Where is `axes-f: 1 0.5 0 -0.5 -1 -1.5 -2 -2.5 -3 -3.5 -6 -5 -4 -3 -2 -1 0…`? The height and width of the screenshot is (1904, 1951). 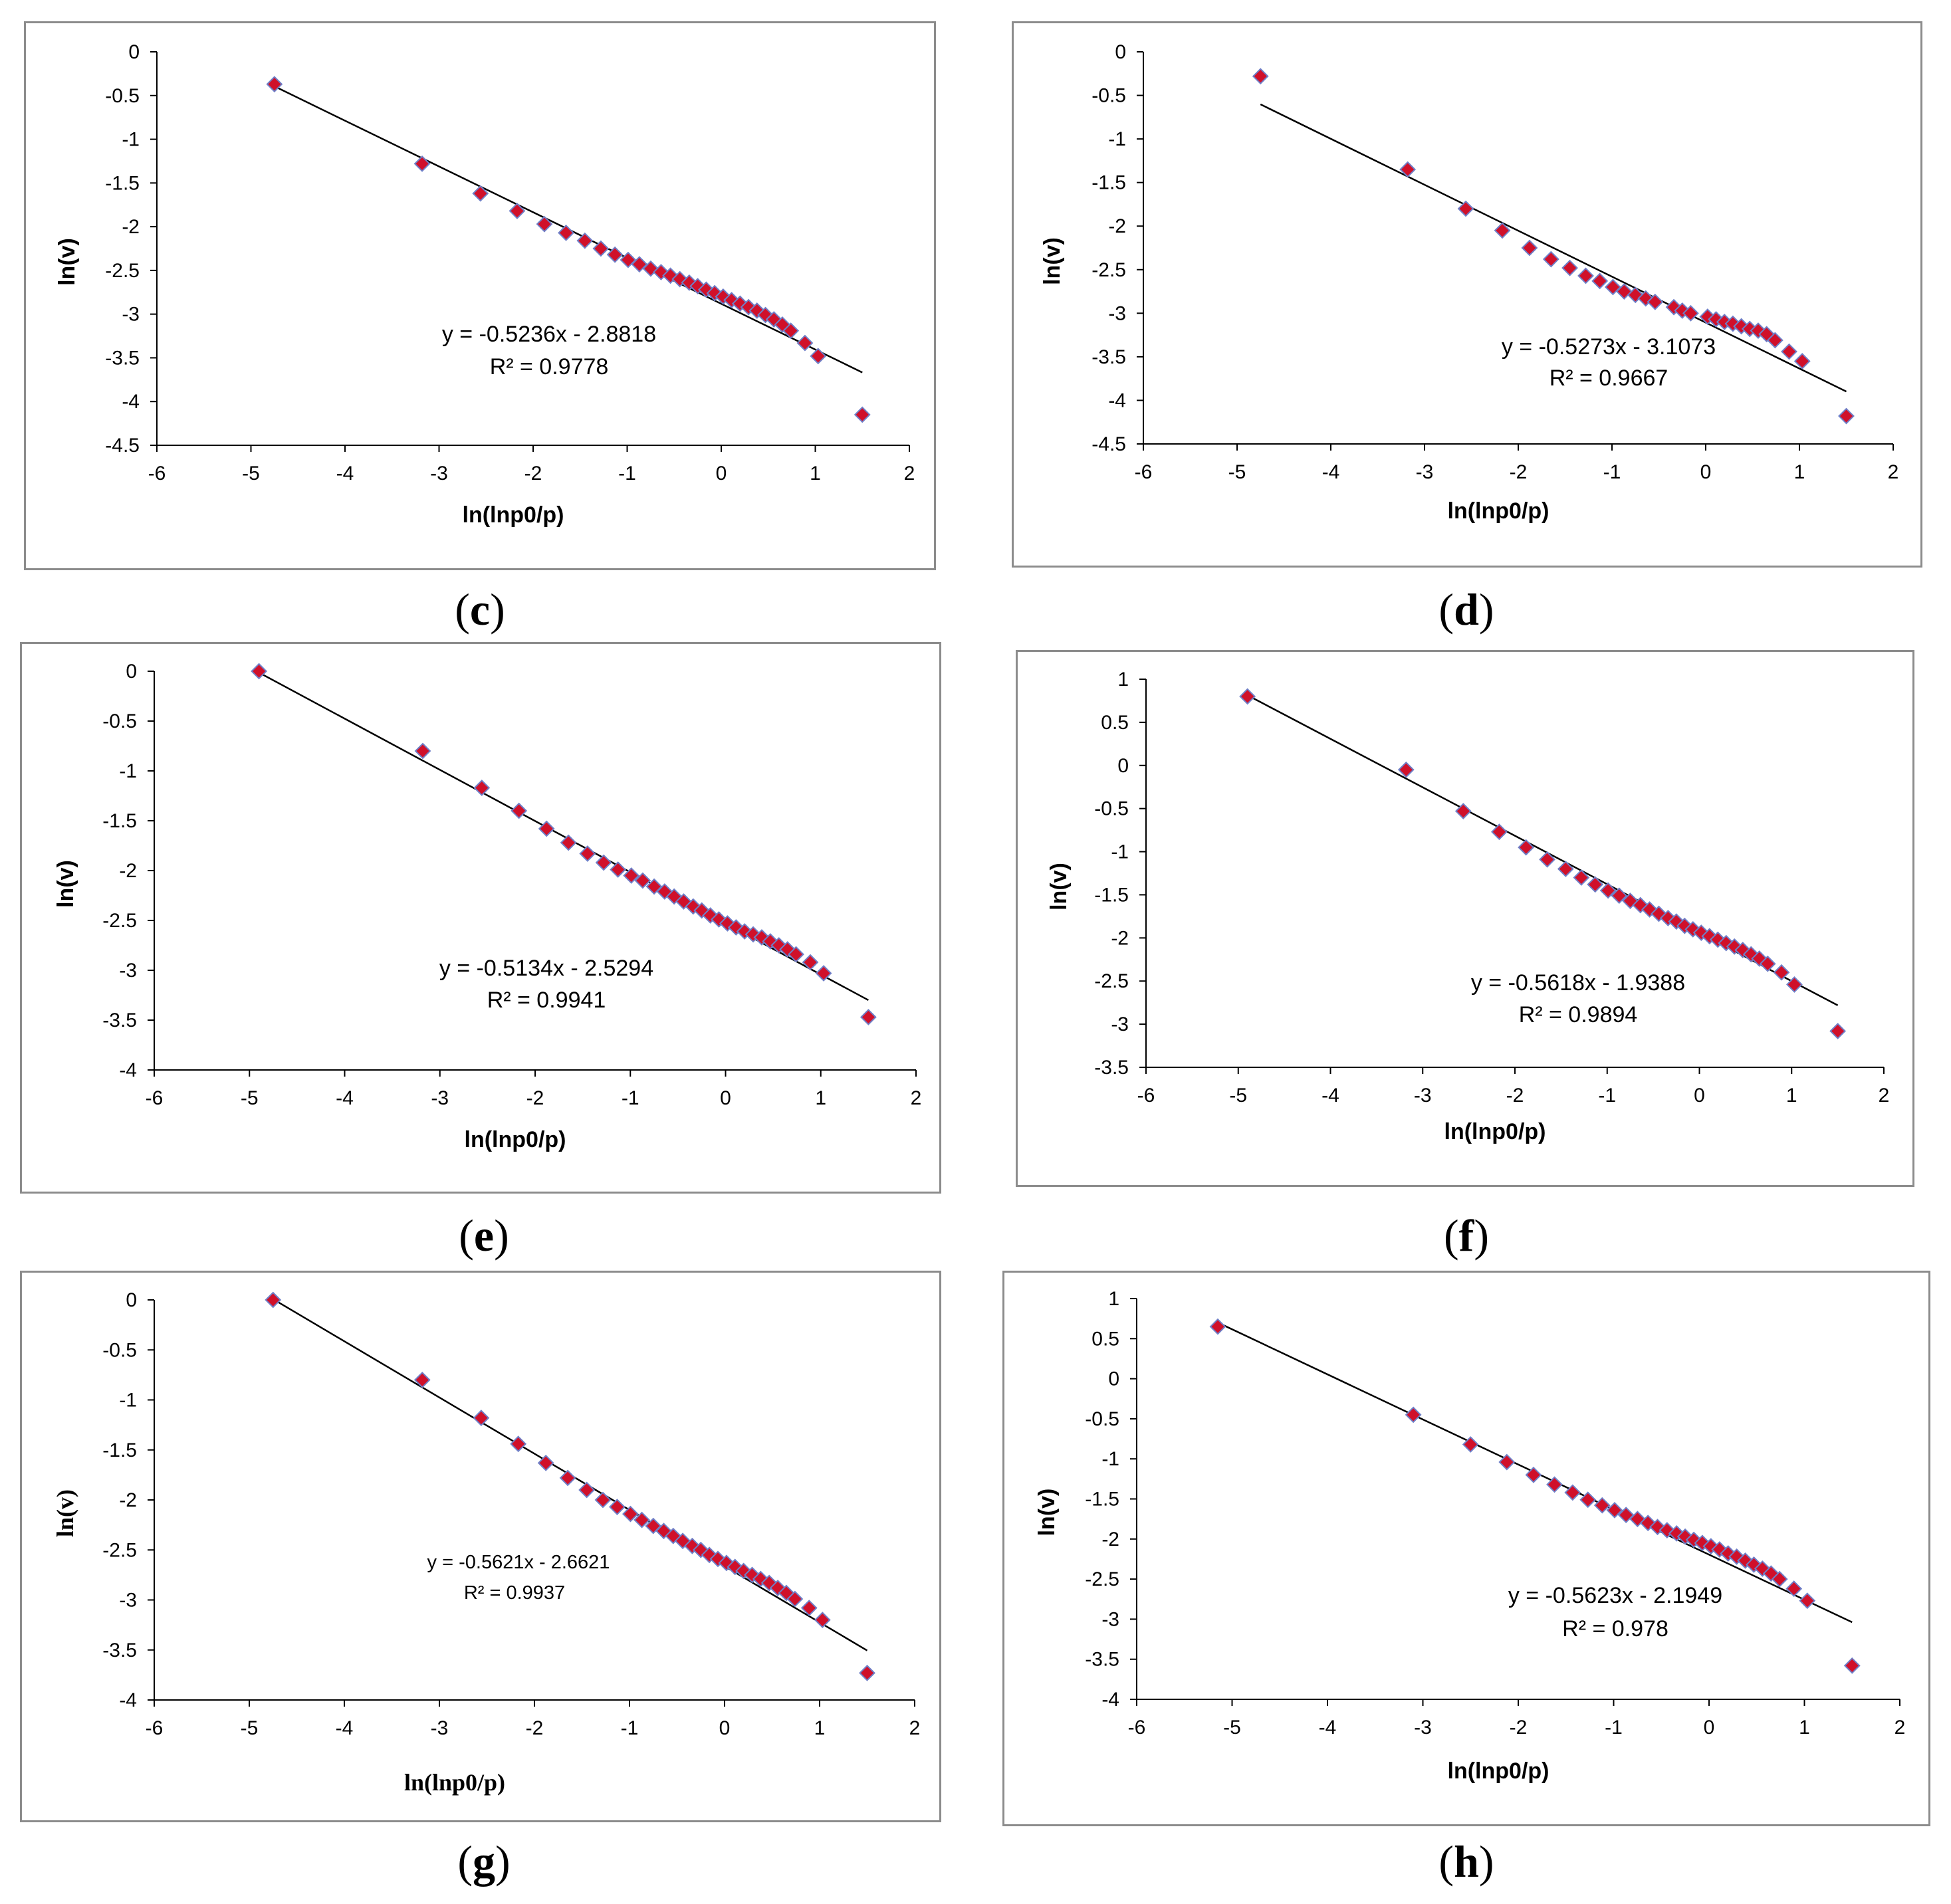
axes-f: 1 0.5 0 -0.5 -1 -1.5 -2 -2.5 -3 -3.5 -6 -5 -4 -3 -2 -1 0… is located at coordinates (1467, 907).